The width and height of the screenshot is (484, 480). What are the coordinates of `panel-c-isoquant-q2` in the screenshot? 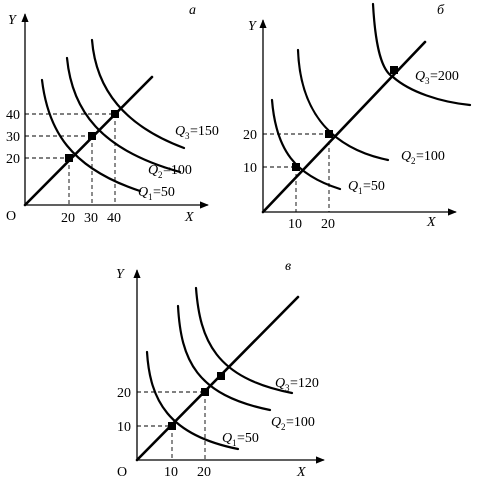 It's located at (224, 358).